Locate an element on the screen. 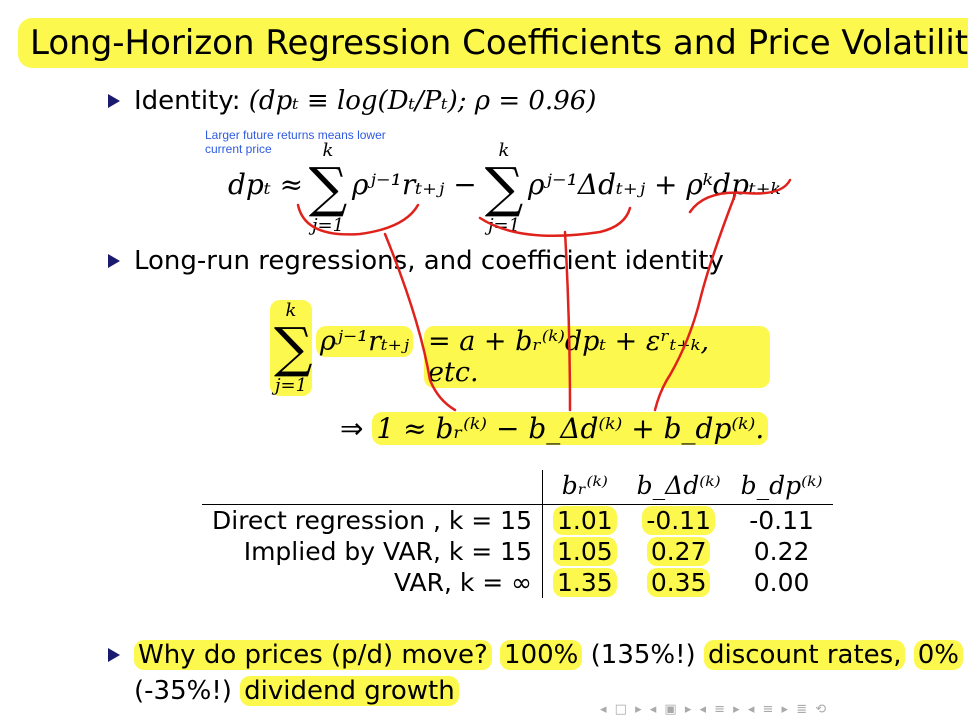 The image size is (968, 726). equation-coefficient-identity: ⇒ 1 ≈ bᵣ⁽ᵏ⁾ − b_Δd⁽ᵏ⁾ + b_dp⁽ᵏ⁾. is located at coordinates (554, 428).